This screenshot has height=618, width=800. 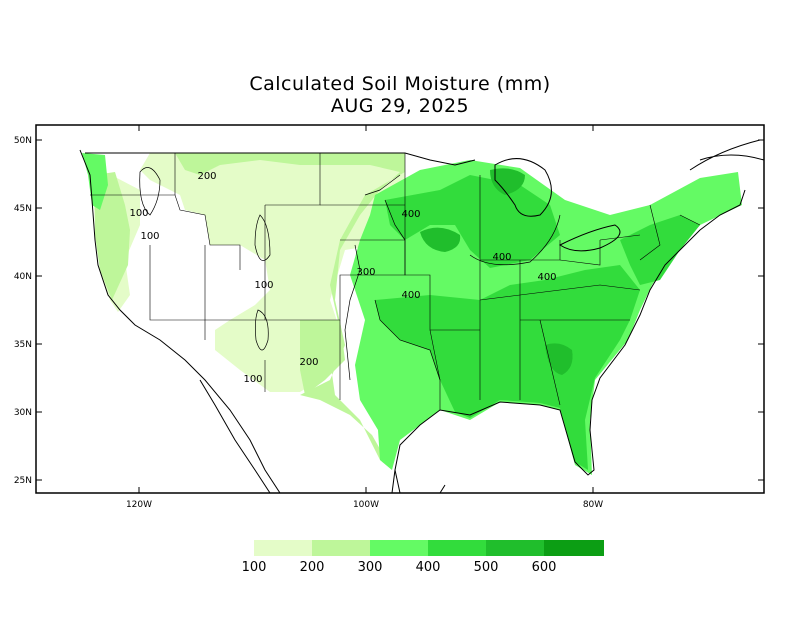 What do you see at coordinates (365, 272) in the screenshot?
I see `contour-label: 300` at bounding box center [365, 272].